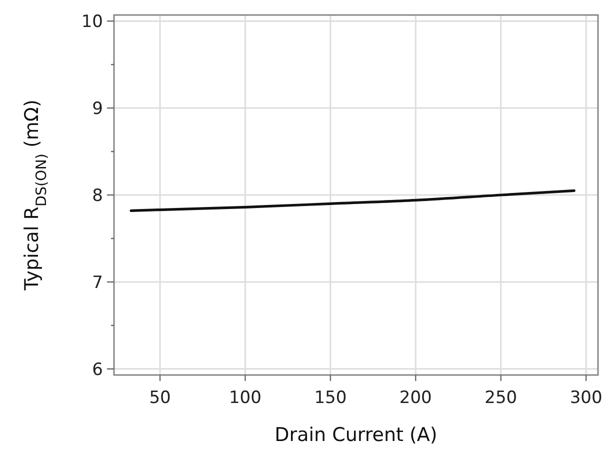 This screenshot has height=453, width=613. I want to click on y-tick-label: 10, so click(92, 22).